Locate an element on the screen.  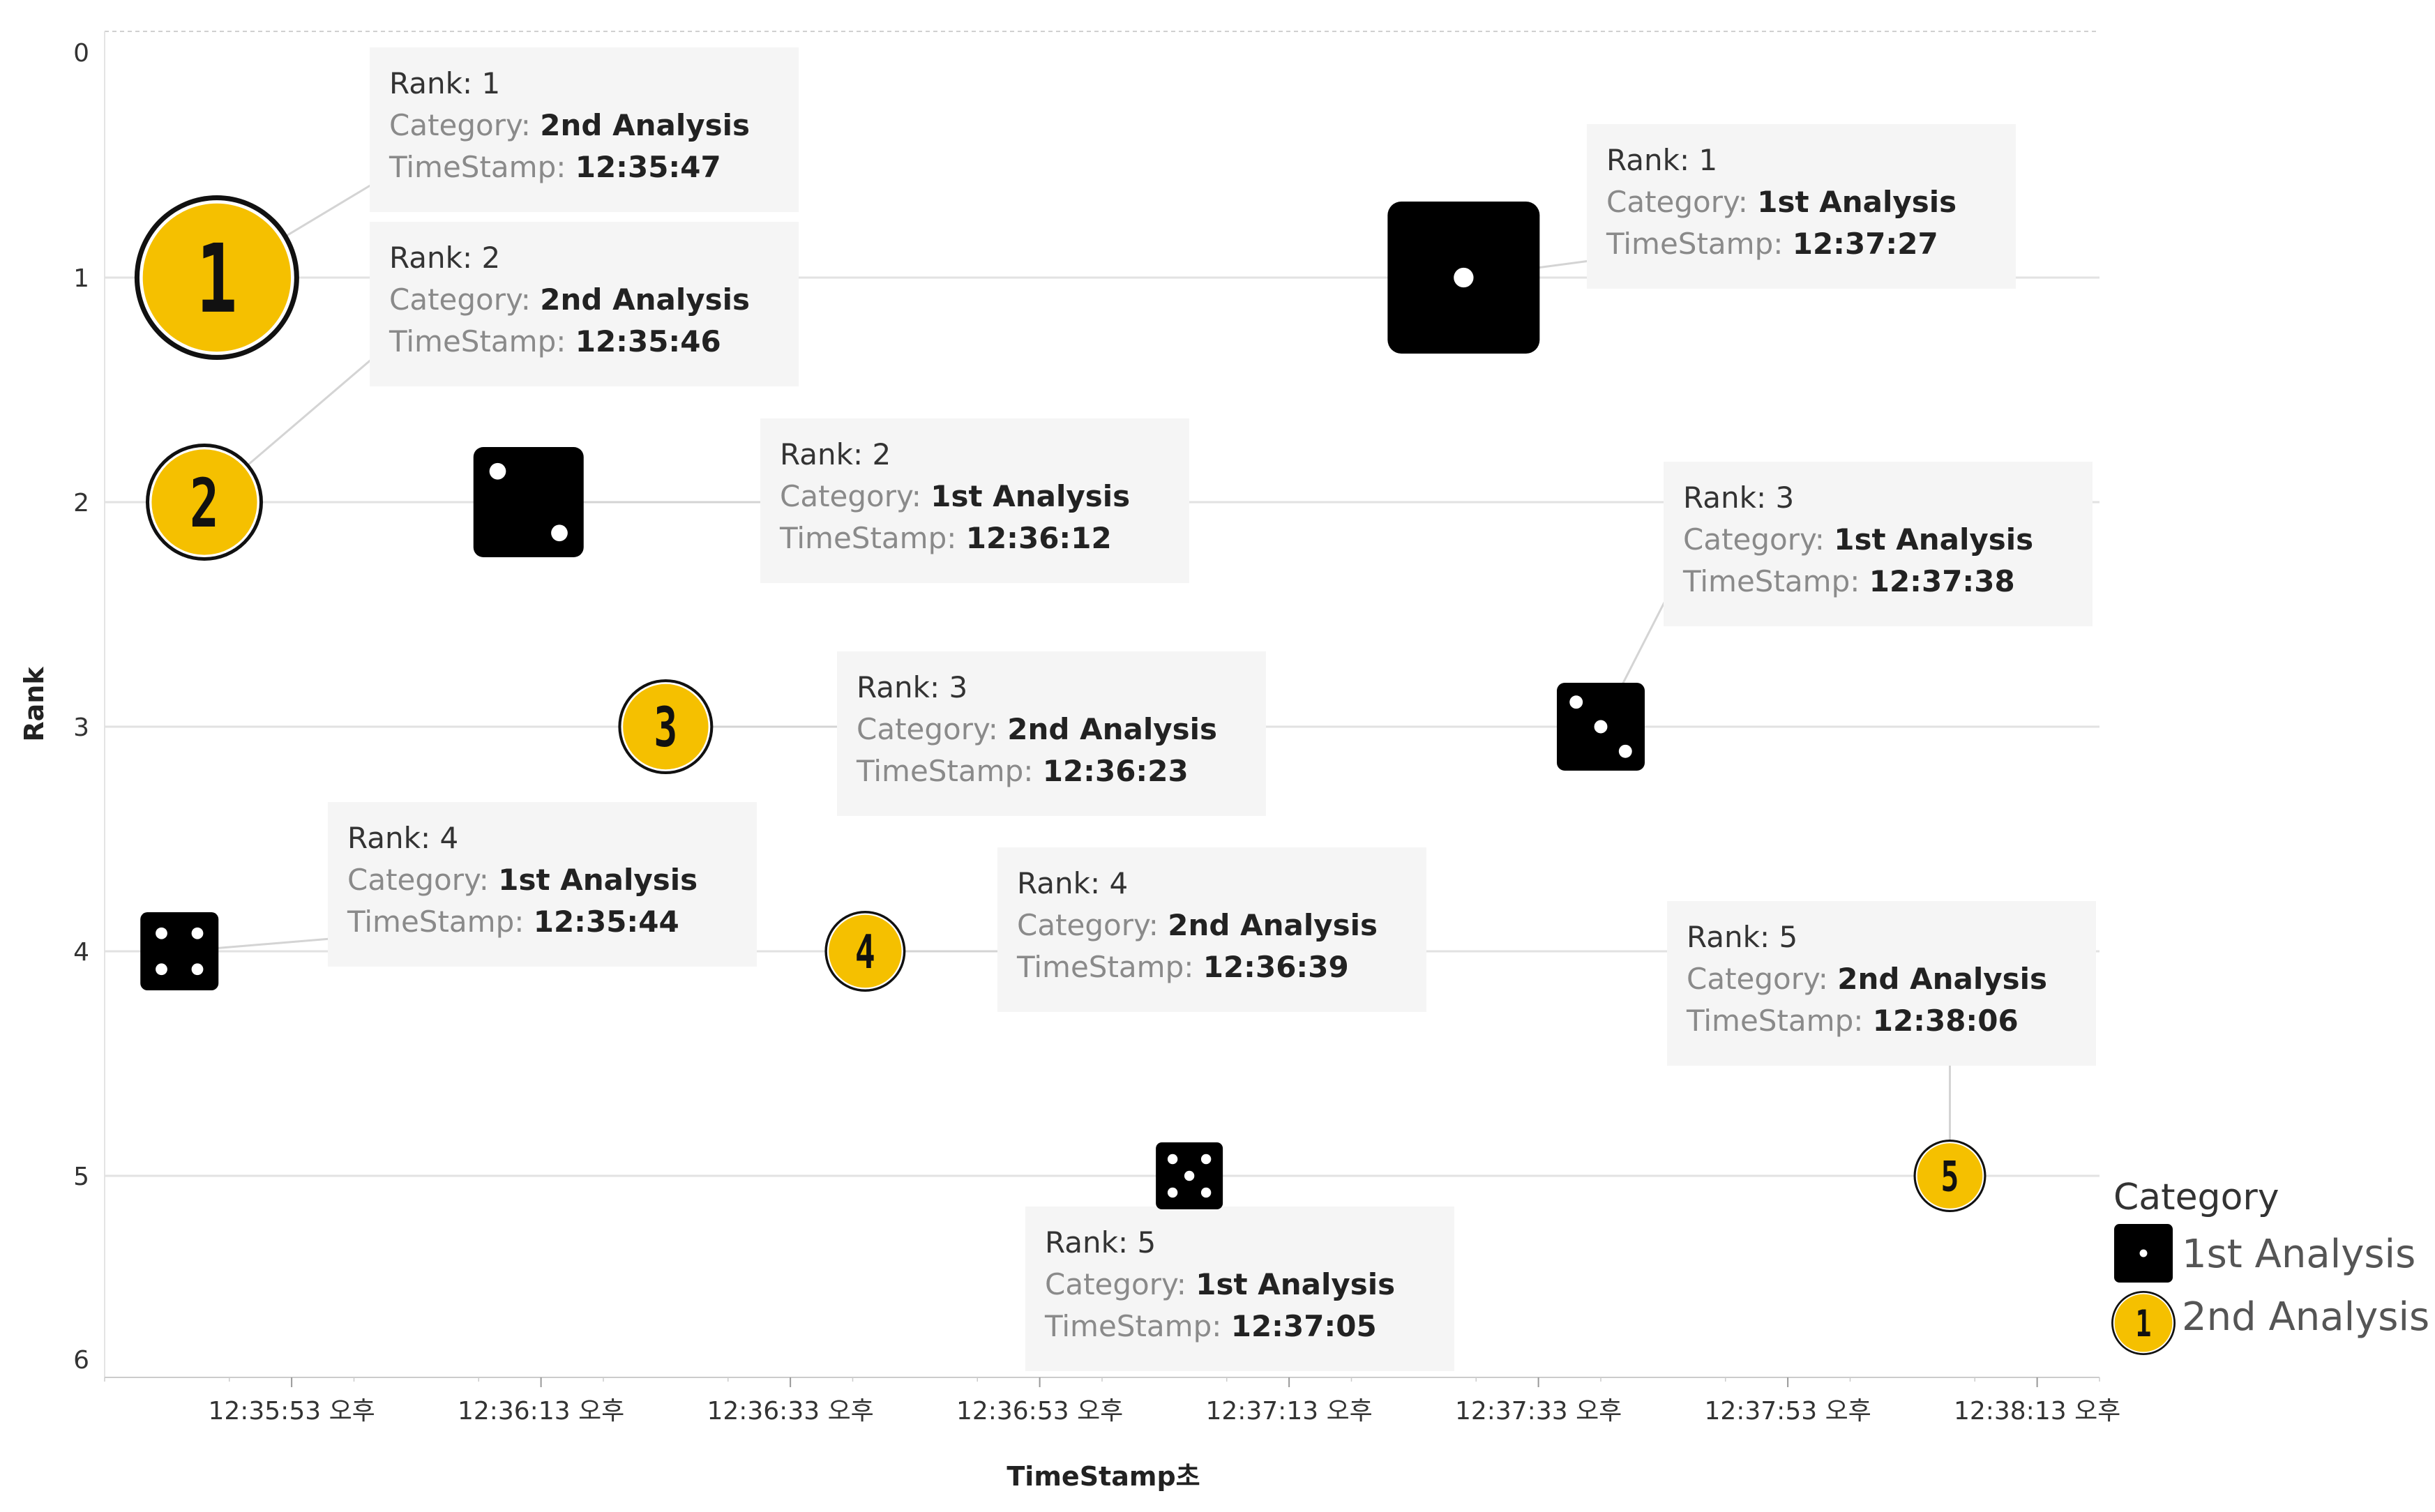
circle-marker-rank-1: 1 is located at coordinates (216, 277).